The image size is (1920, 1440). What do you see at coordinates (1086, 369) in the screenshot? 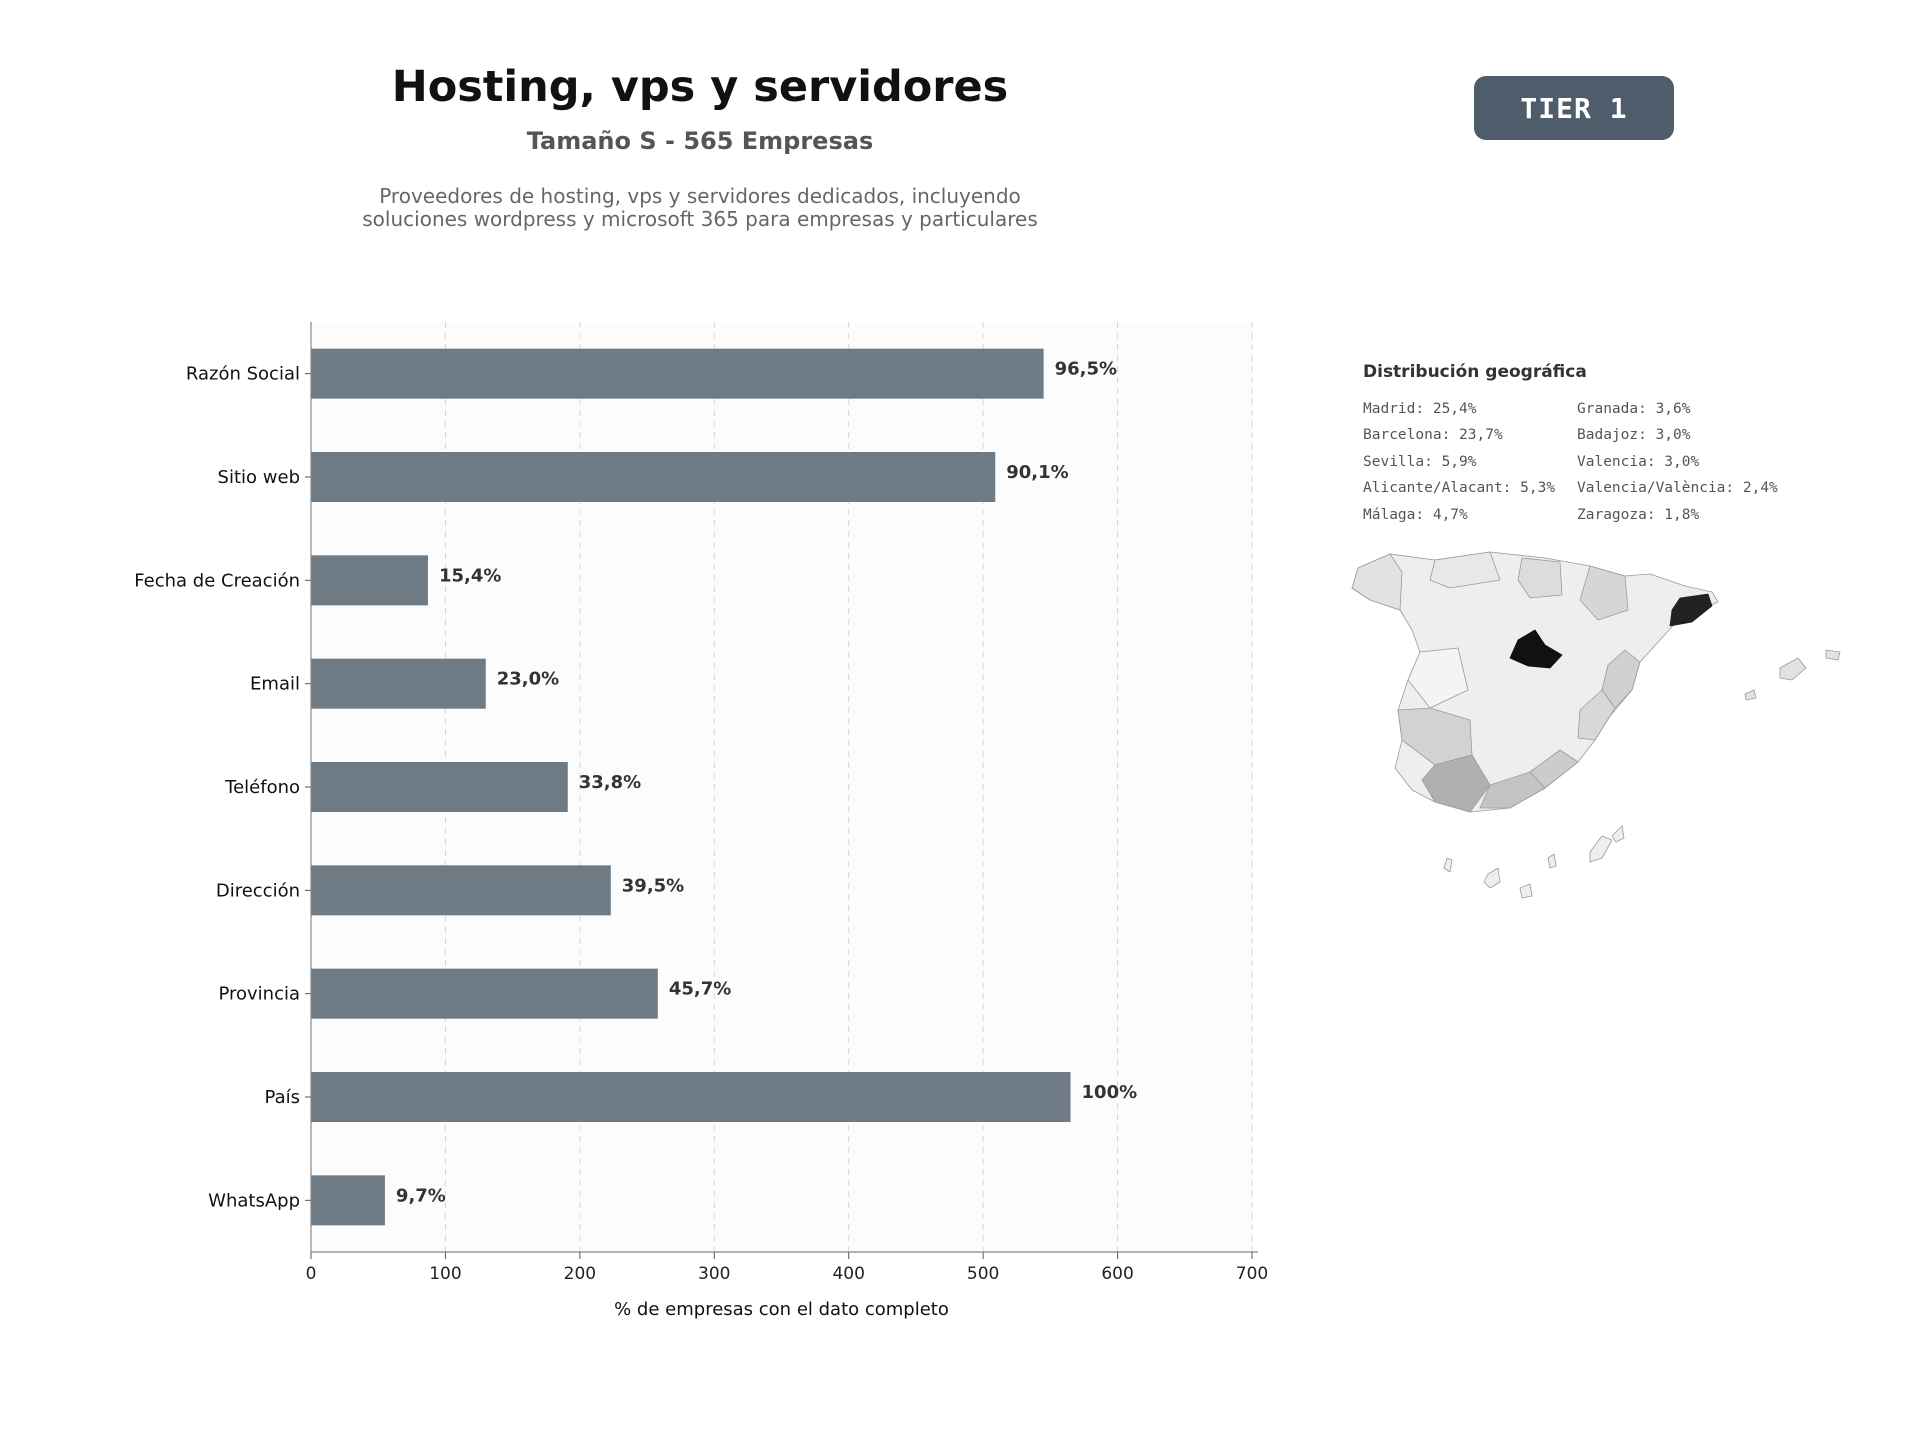
I see `data-label: 96,5%` at bounding box center [1086, 369].